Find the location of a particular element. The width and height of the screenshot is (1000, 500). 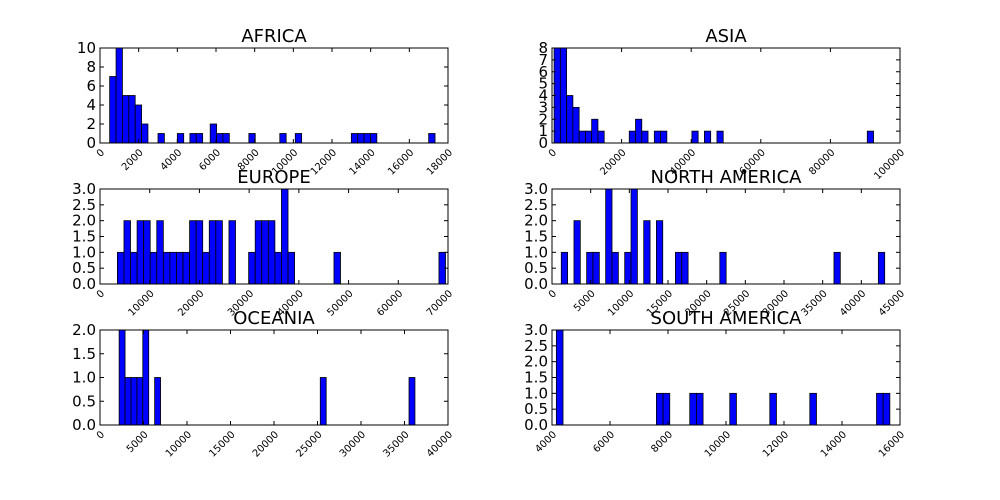

y-tick-label: 10 is located at coordinates (86, 48).